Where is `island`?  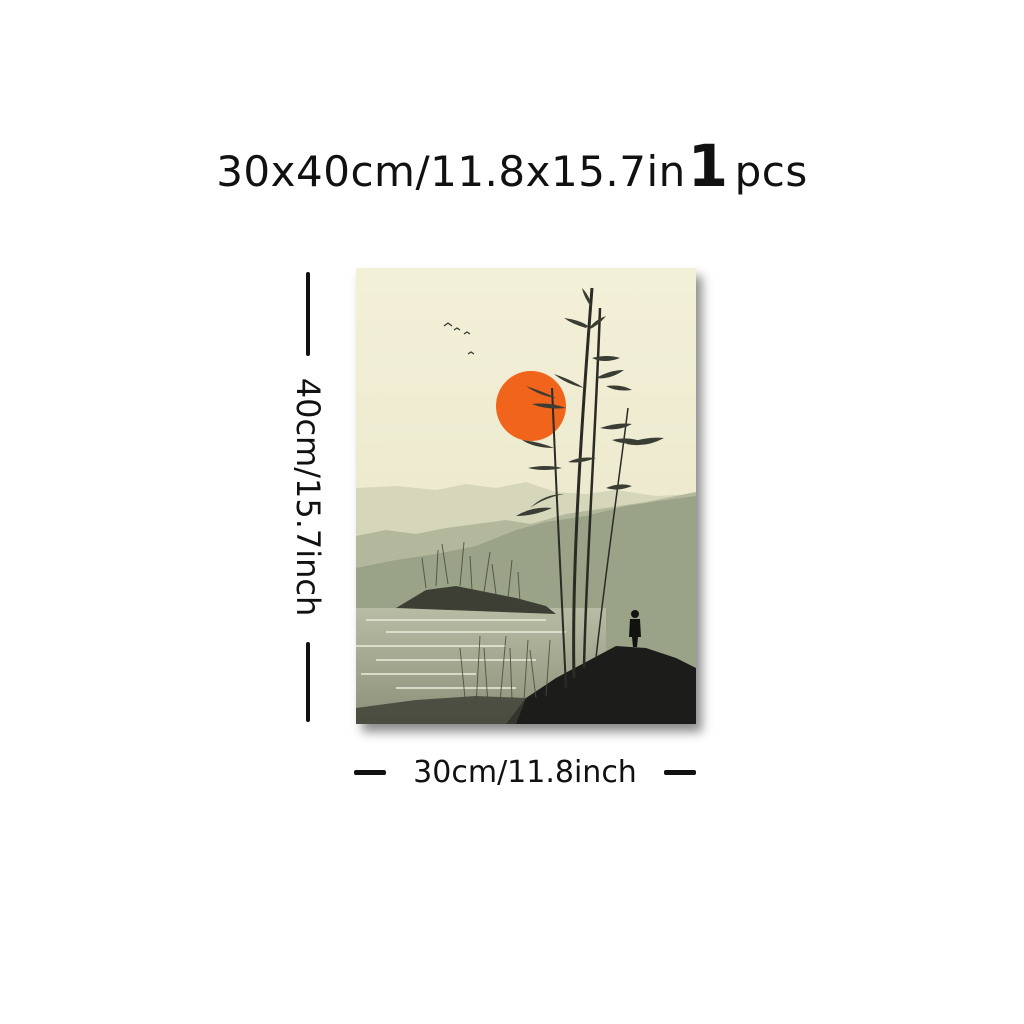 island is located at coordinates (476, 600).